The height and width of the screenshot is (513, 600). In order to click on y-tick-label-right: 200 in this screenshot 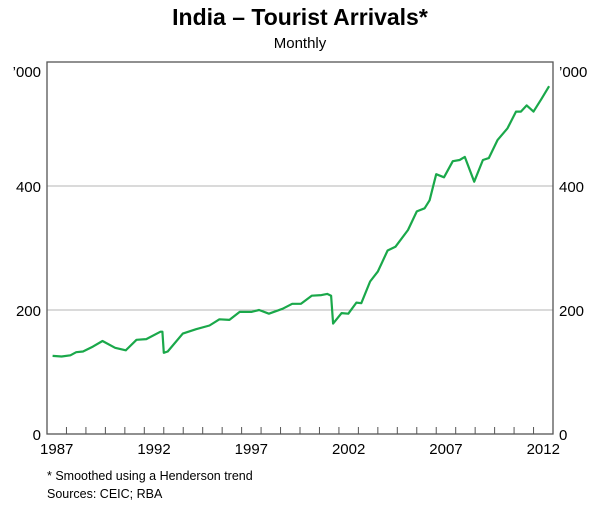, I will do `click(571, 311)`.